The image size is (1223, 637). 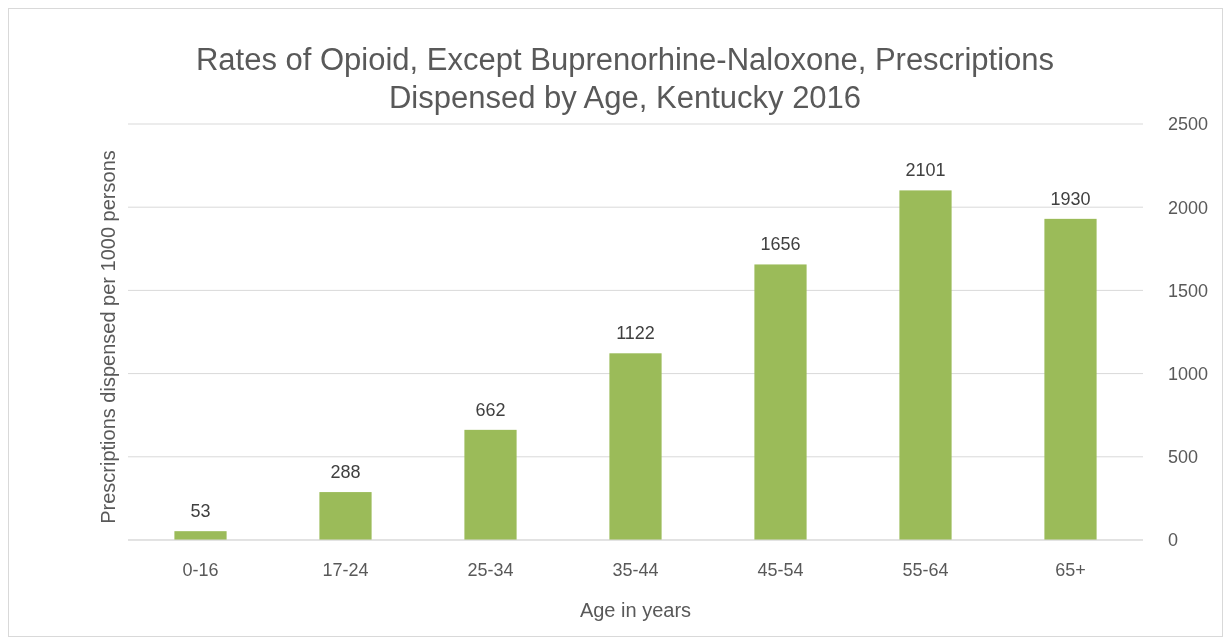 I want to click on x-tick-label: 45-54, so click(x=780, y=570).